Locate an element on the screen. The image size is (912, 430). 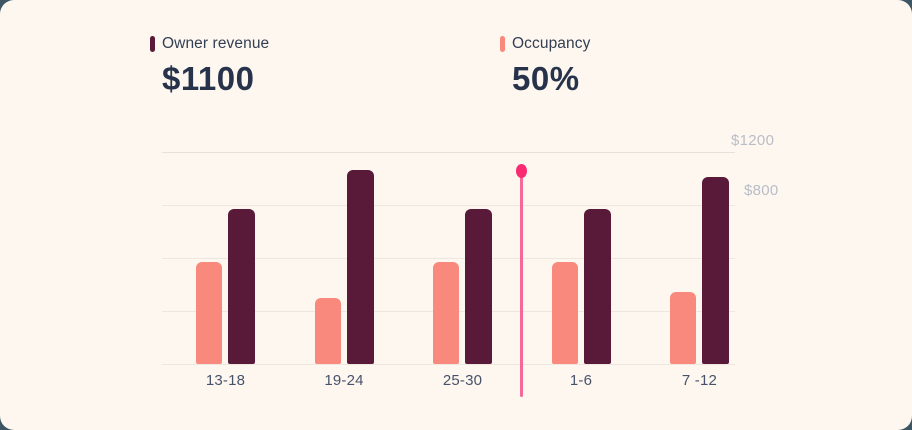
occupancy-legend: Occupancy is located at coordinates (545, 44).